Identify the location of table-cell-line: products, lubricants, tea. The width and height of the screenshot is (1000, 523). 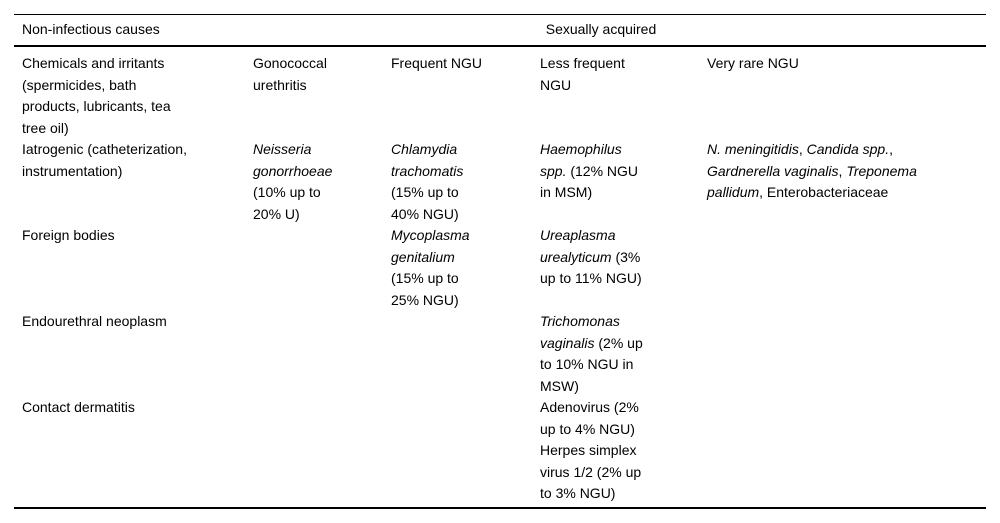
(96, 106).